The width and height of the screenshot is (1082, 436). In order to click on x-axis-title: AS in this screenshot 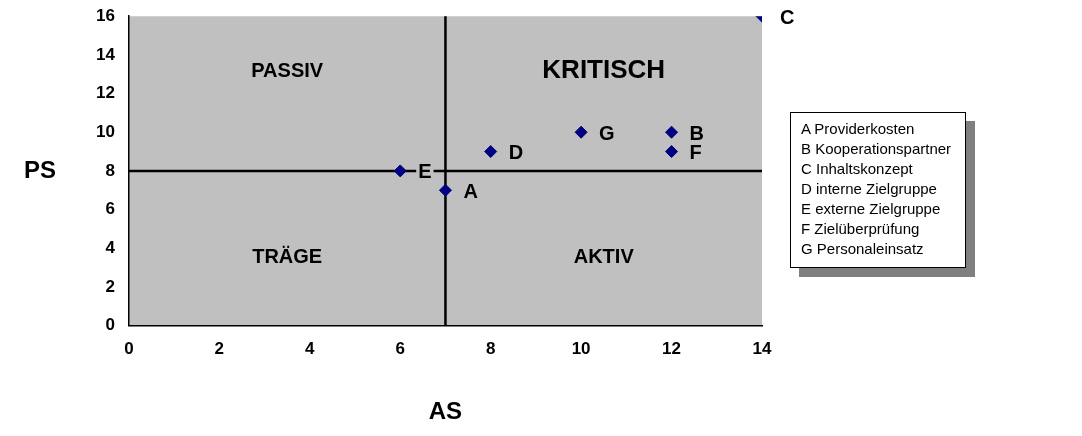, I will do `click(445, 410)`.